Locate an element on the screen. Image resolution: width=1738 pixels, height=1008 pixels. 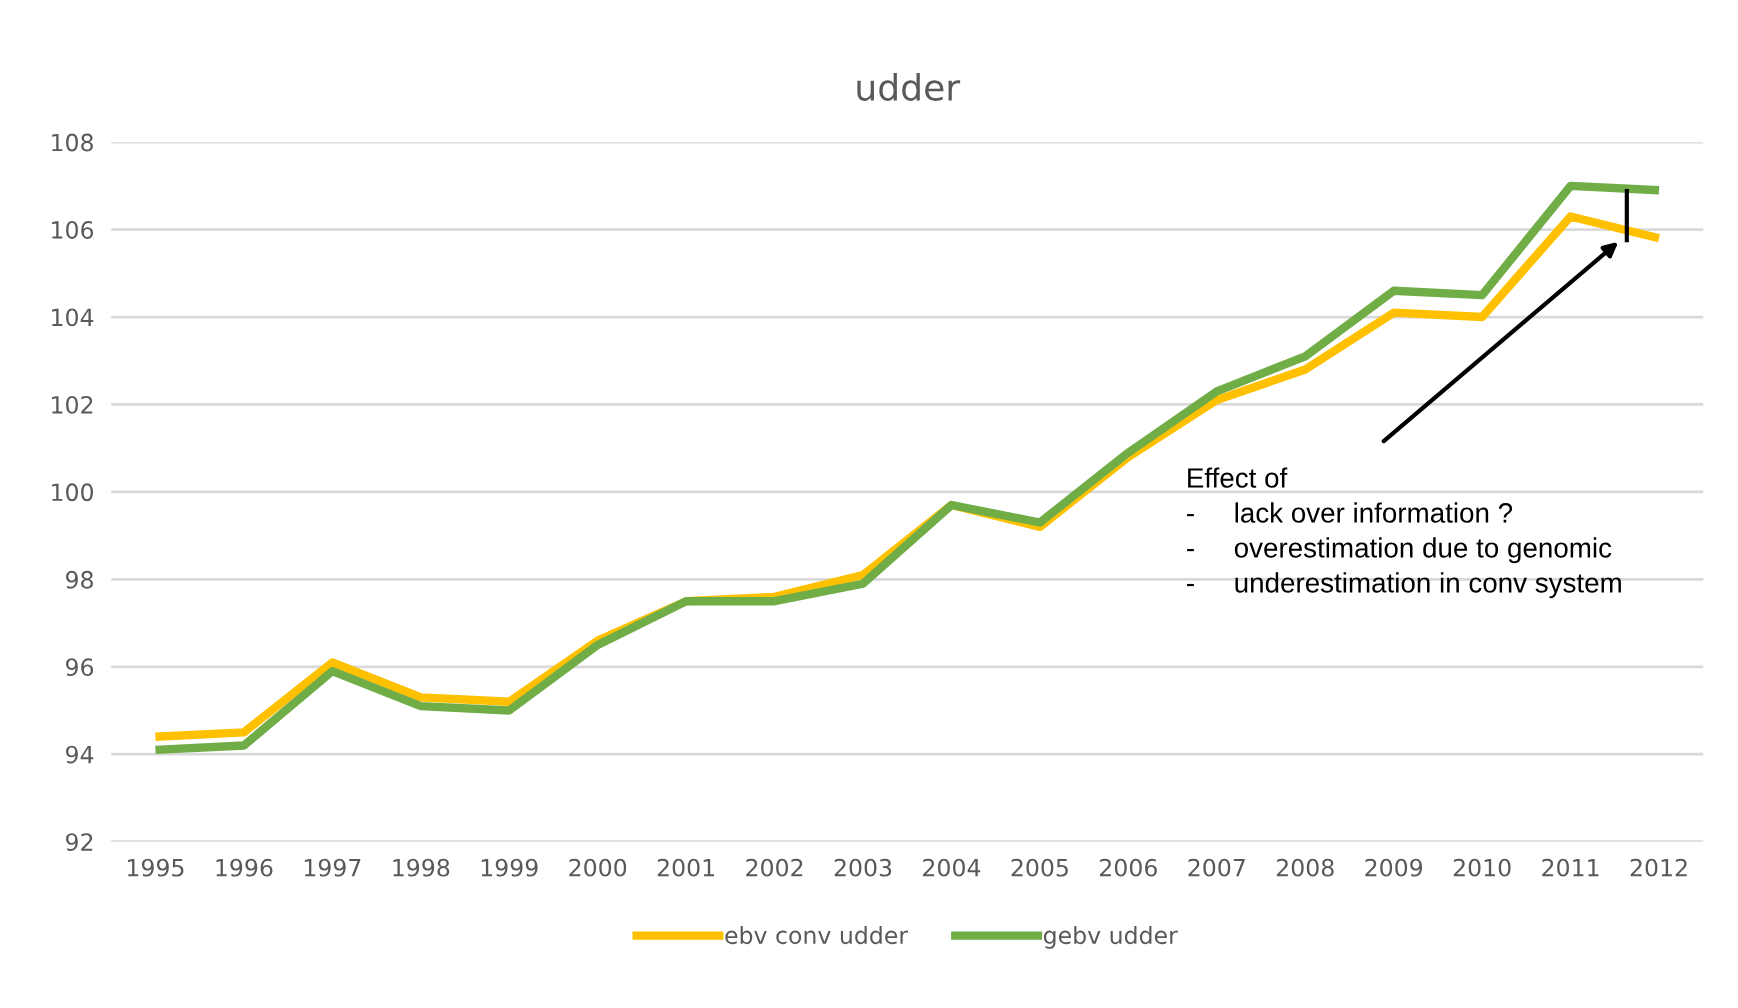
y-tick-label: 106 is located at coordinates (73, 230).